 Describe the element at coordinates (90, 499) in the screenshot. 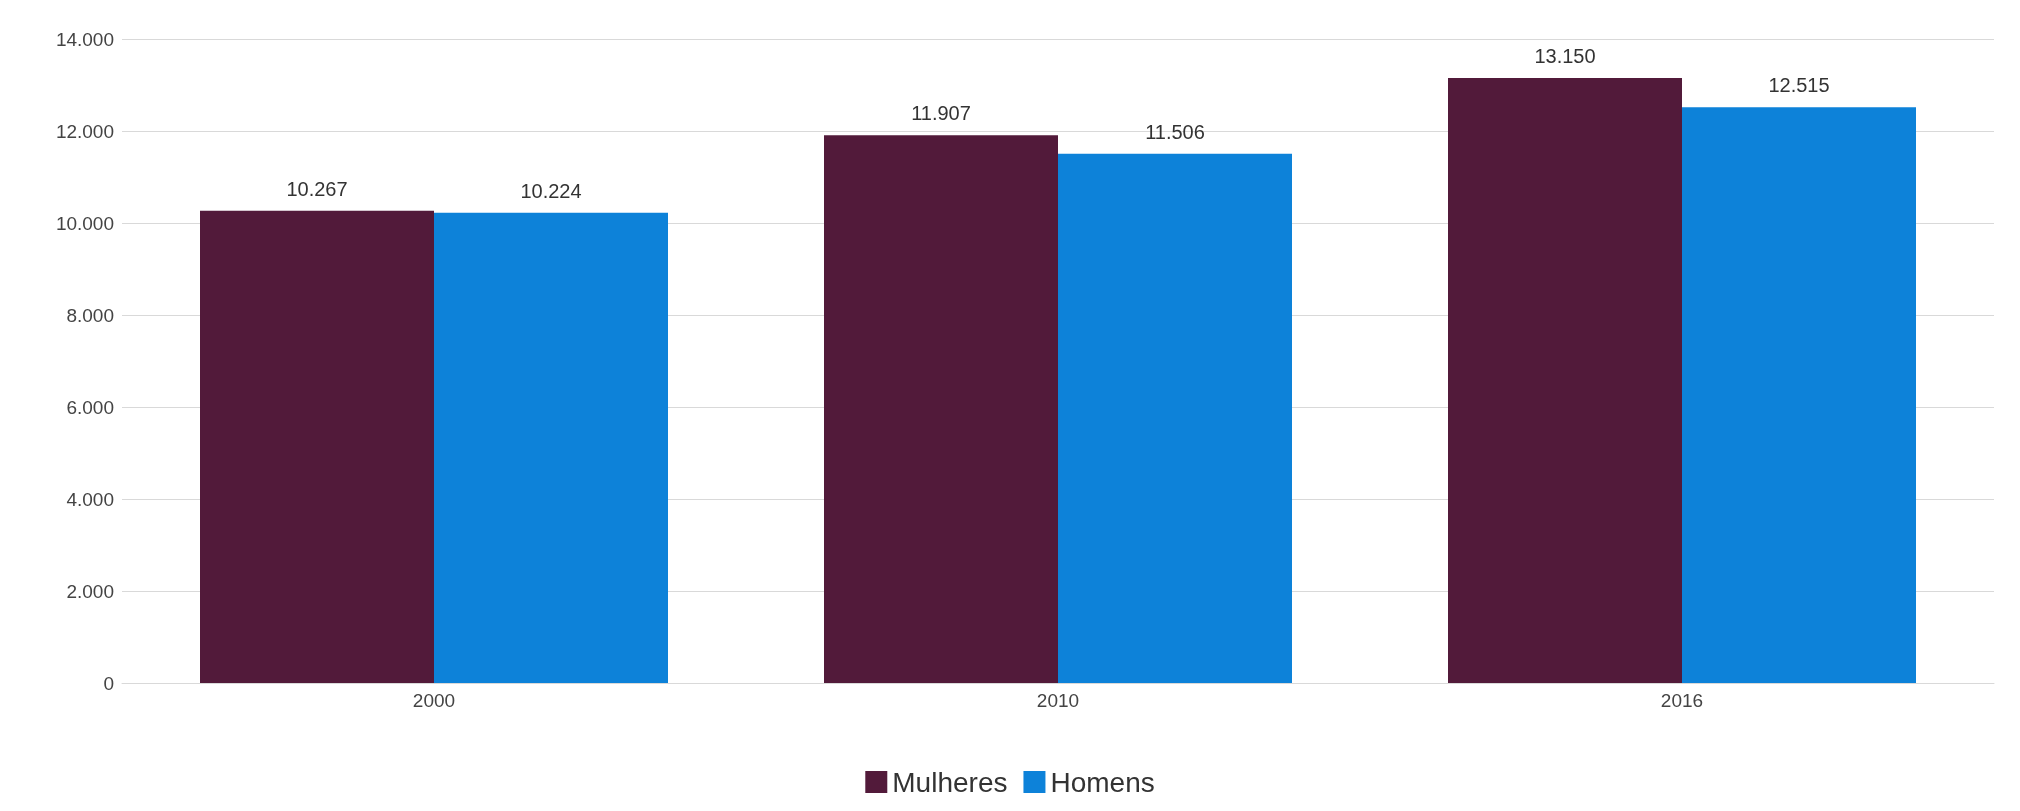

I see `y-tick-label: 4.000` at that location.